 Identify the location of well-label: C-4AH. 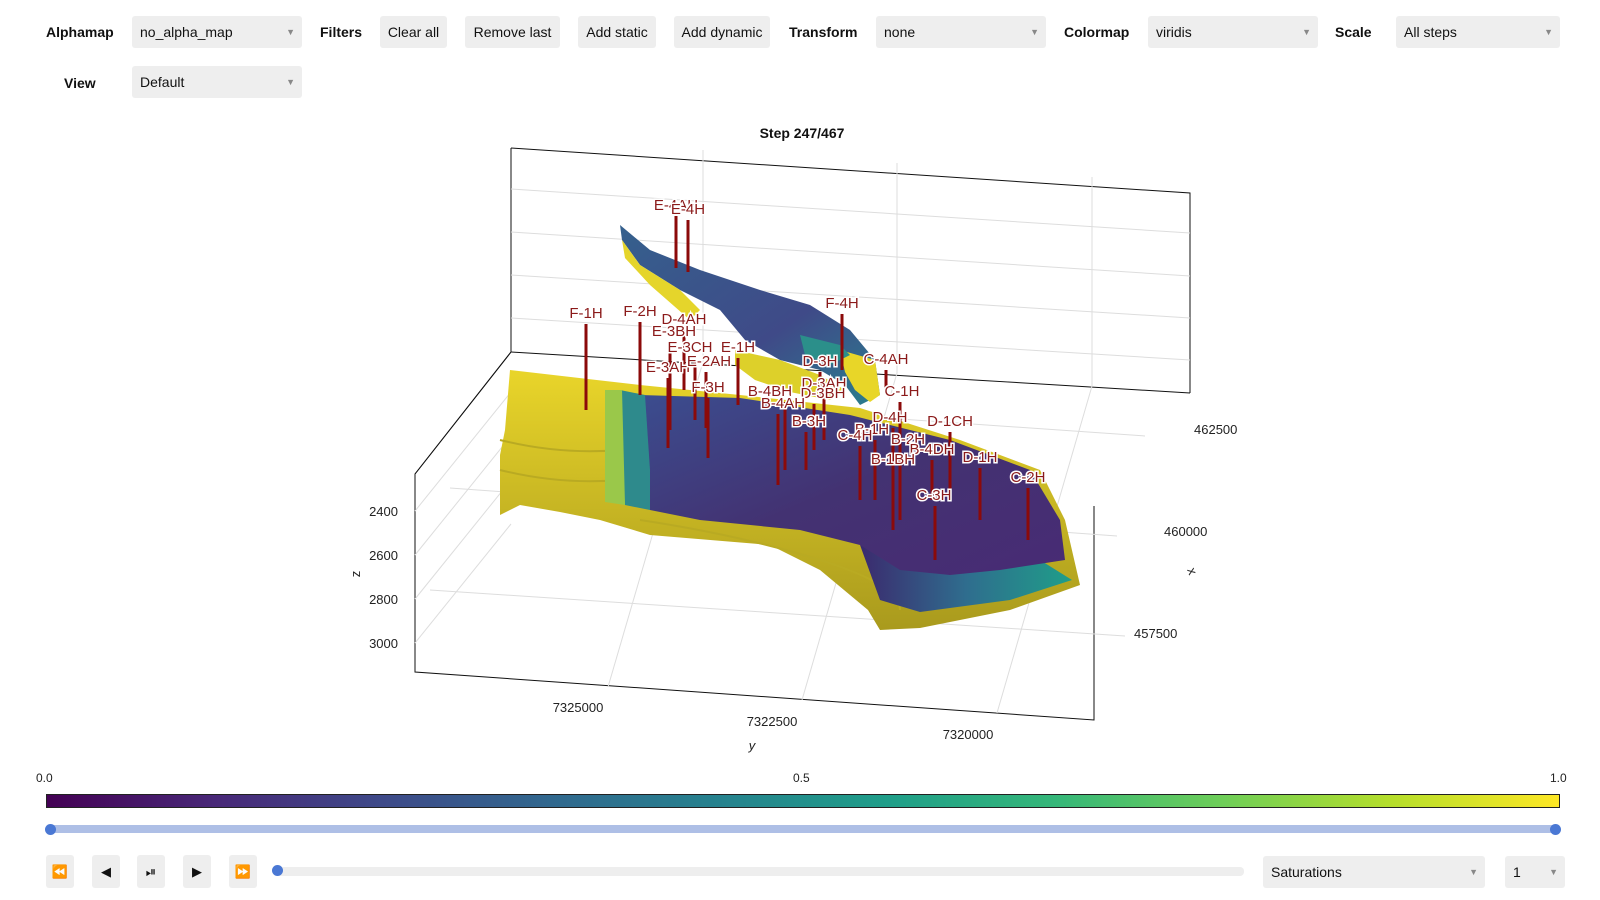
(885, 359).